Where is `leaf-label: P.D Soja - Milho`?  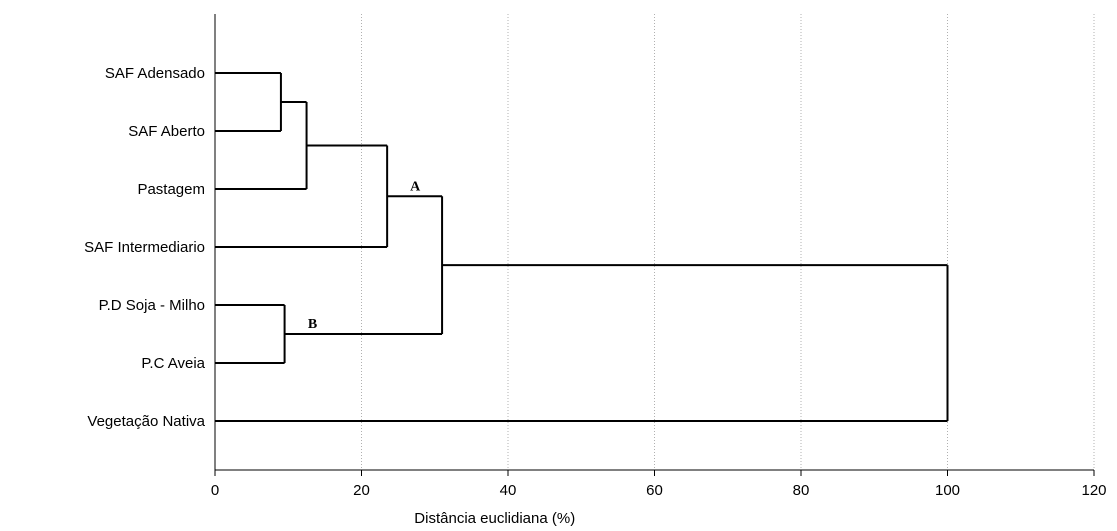
leaf-label: P.D Soja - Milho is located at coordinates (152, 305).